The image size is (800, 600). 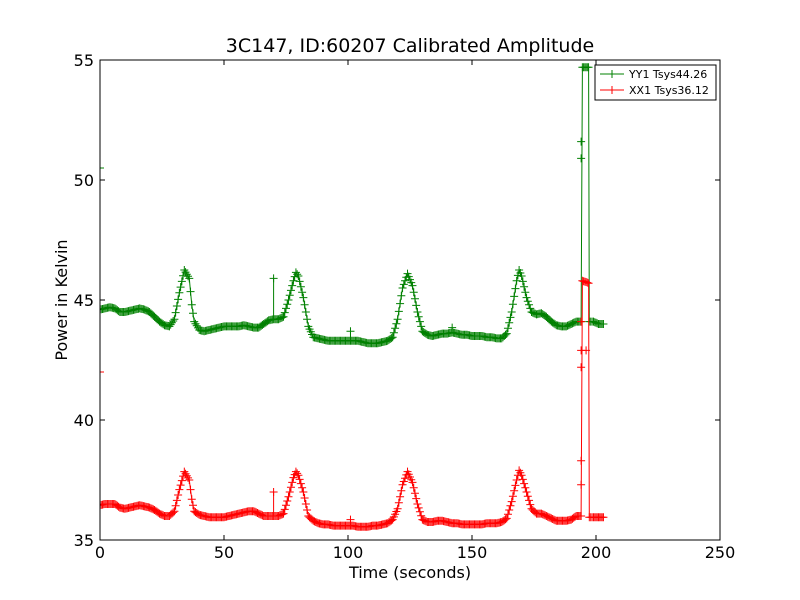 What do you see at coordinates (224, 552) in the screenshot?
I see `x-tick-label: 50` at bounding box center [224, 552].